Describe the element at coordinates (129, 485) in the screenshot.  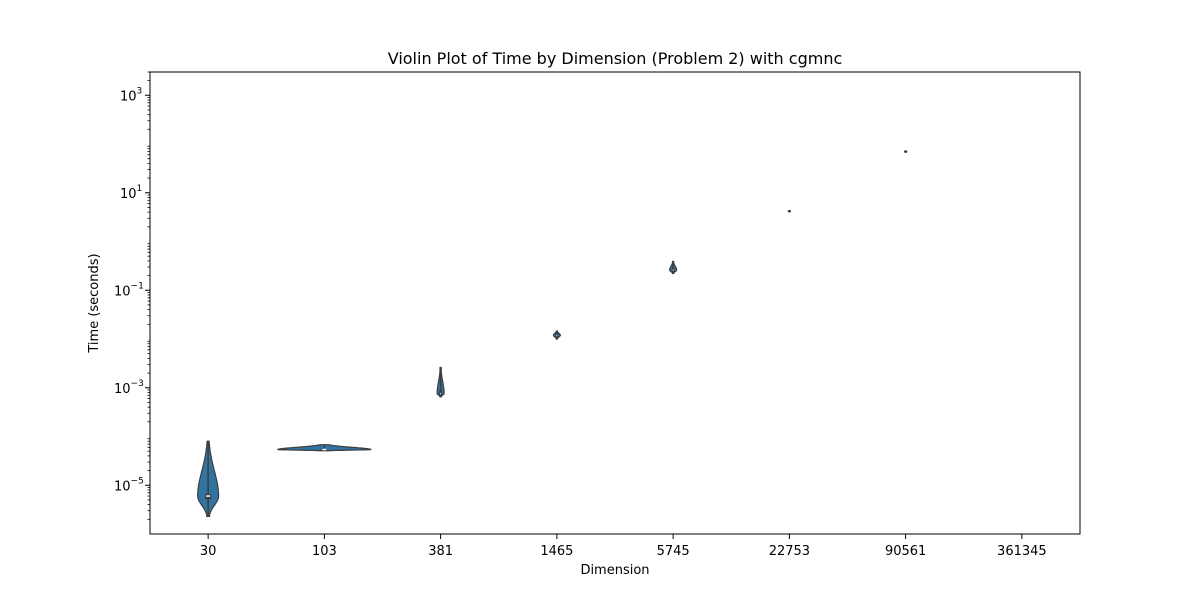
I see `y-tick-label: 10⁻⁵` at that location.